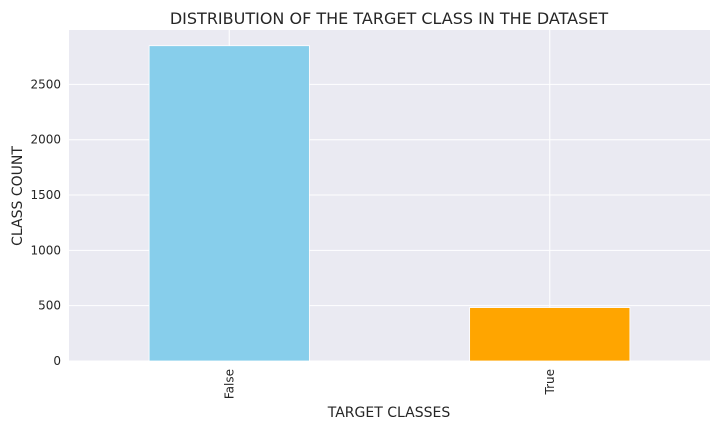 Image resolution: width=720 pixels, height=432 pixels. Describe the element at coordinates (550, 334) in the screenshot. I see `bar-true` at that location.